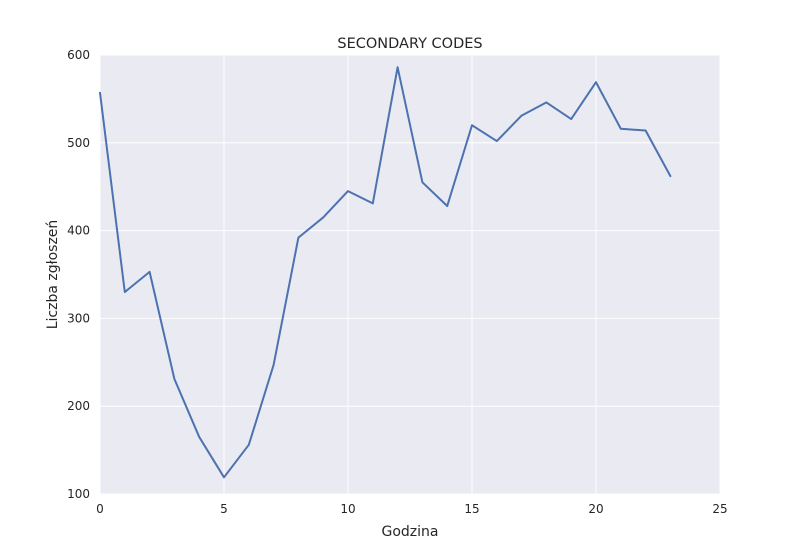 This screenshot has width=800, height=550. What do you see at coordinates (224, 509) in the screenshot?
I see `x-tick-label-1: 5` at bounding box center [224, 509].